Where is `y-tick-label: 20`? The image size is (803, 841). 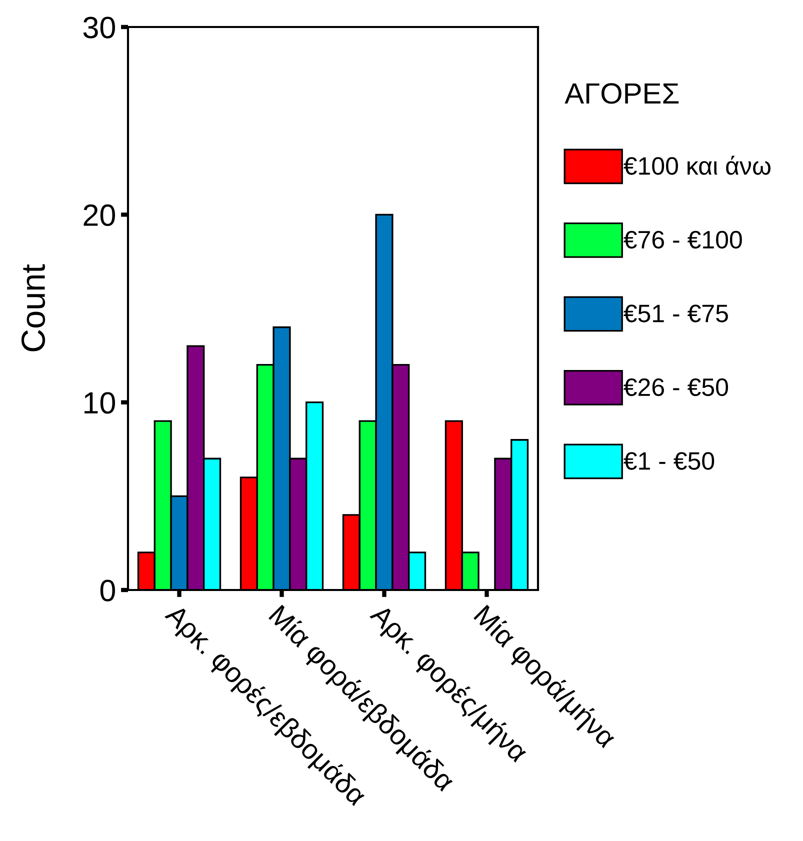
y-tick-label: 20 is located at coordinates (100, 215).